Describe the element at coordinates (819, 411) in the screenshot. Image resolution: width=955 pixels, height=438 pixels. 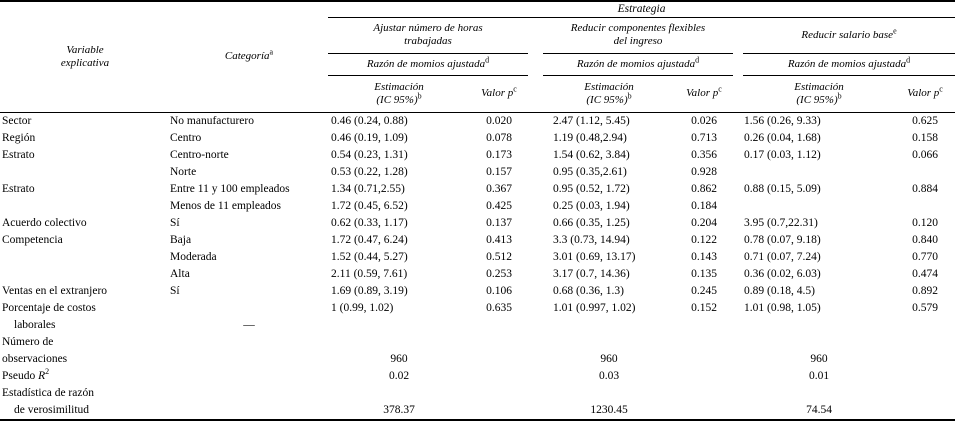
I see `estimation-cell: 74.54` at that location.